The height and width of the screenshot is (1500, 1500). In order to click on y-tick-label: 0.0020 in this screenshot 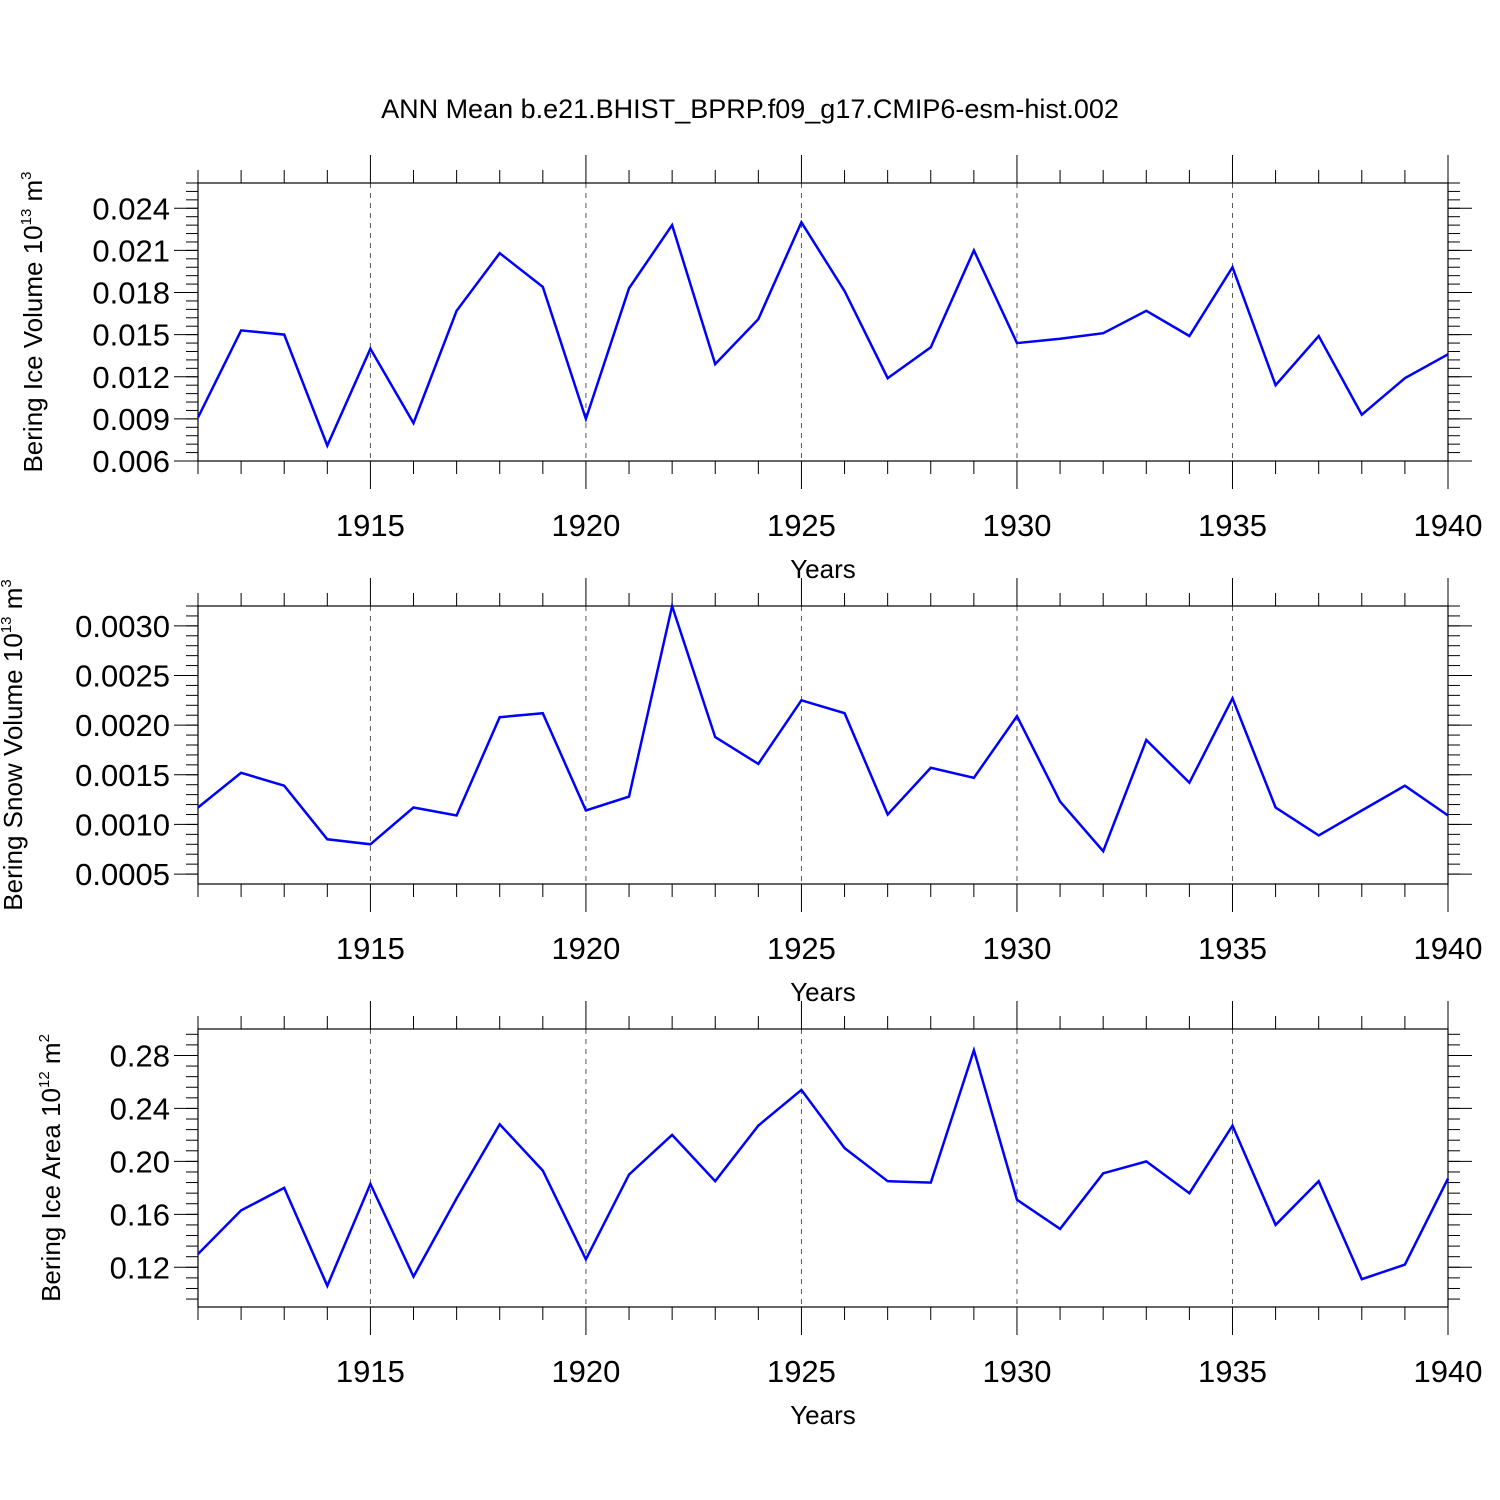, I will do `click(122, 725)`.